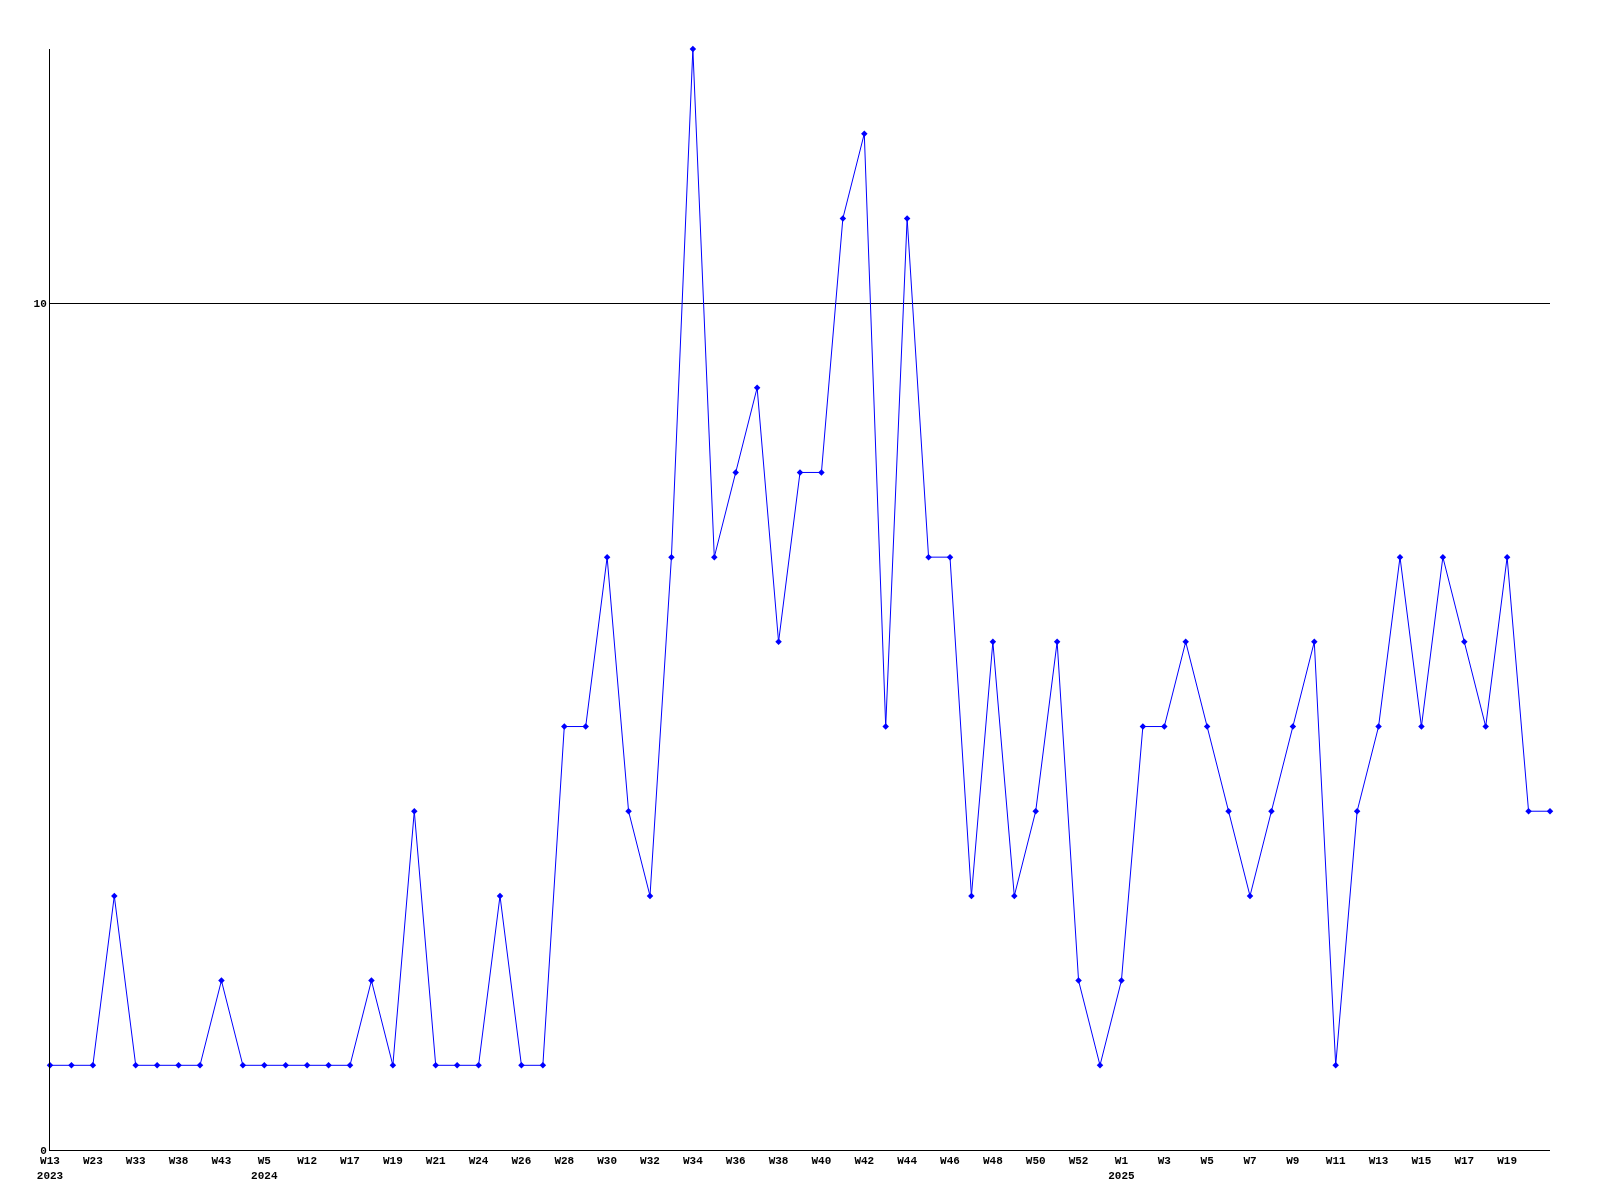  I want to click on x-tick-label: W42, so click(864, 1161).